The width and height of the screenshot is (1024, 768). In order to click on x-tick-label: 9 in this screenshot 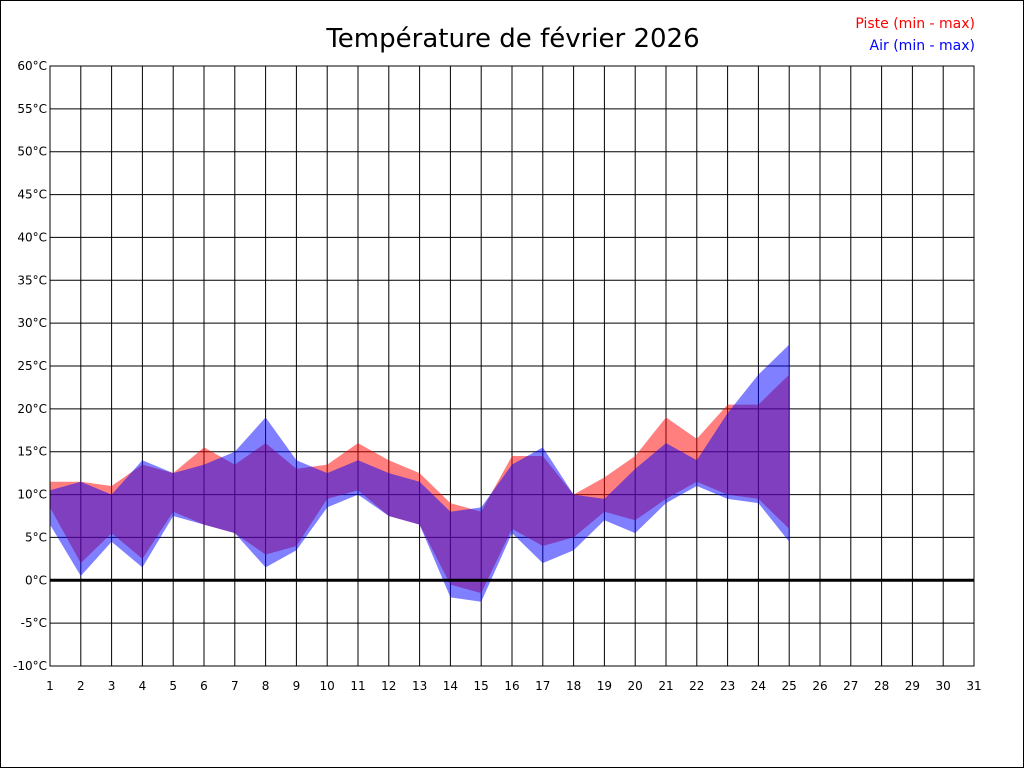, I will do `click(297, 686)`.